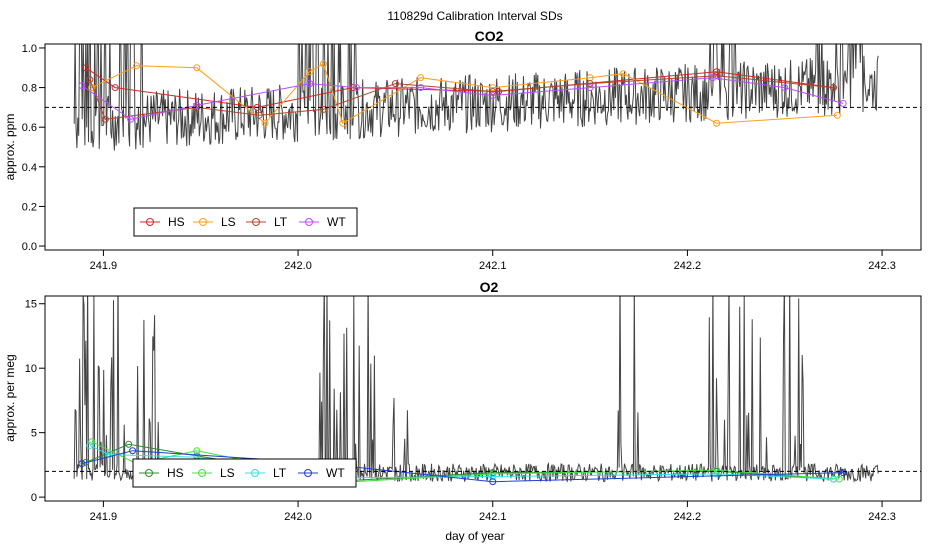  What do you see at coordinates (104, 266) in the screenshot?
I see `co2-x-tick-label: 241.9` at bounding box center [104, 266].